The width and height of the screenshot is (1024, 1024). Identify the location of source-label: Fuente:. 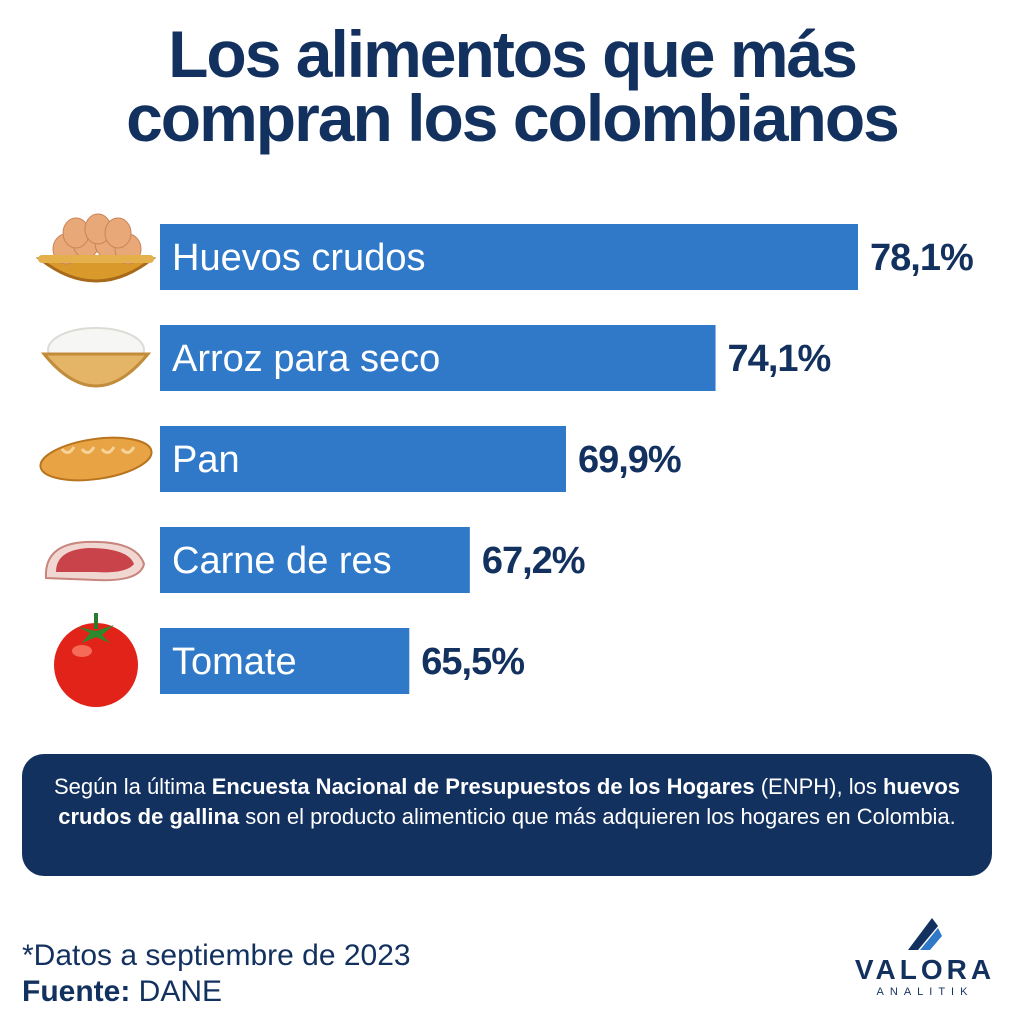
(76, 991).